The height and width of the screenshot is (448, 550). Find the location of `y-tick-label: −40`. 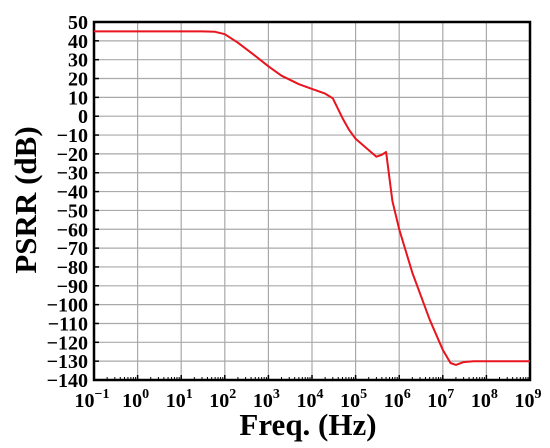

y-tick-label: −40 is located at coordinates (72, 193).